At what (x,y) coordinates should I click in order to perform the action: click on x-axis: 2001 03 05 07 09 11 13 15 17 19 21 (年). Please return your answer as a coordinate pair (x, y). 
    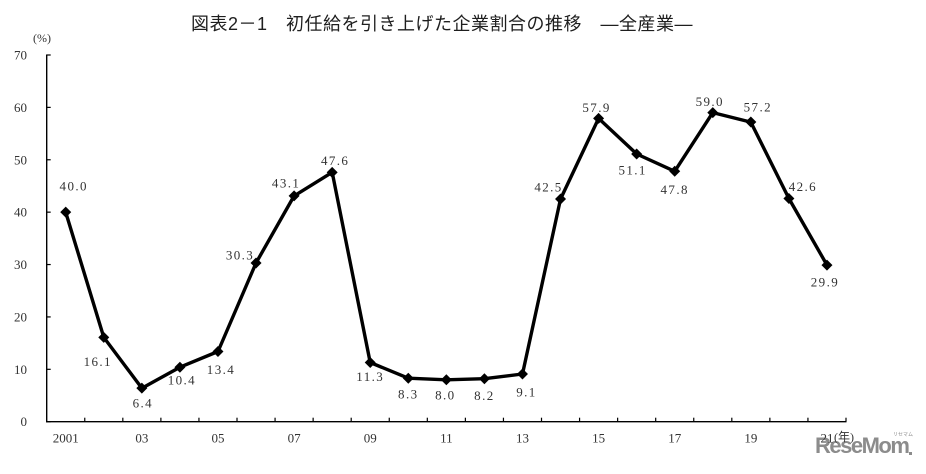
    Looking at the image, I should click on (450, 431).